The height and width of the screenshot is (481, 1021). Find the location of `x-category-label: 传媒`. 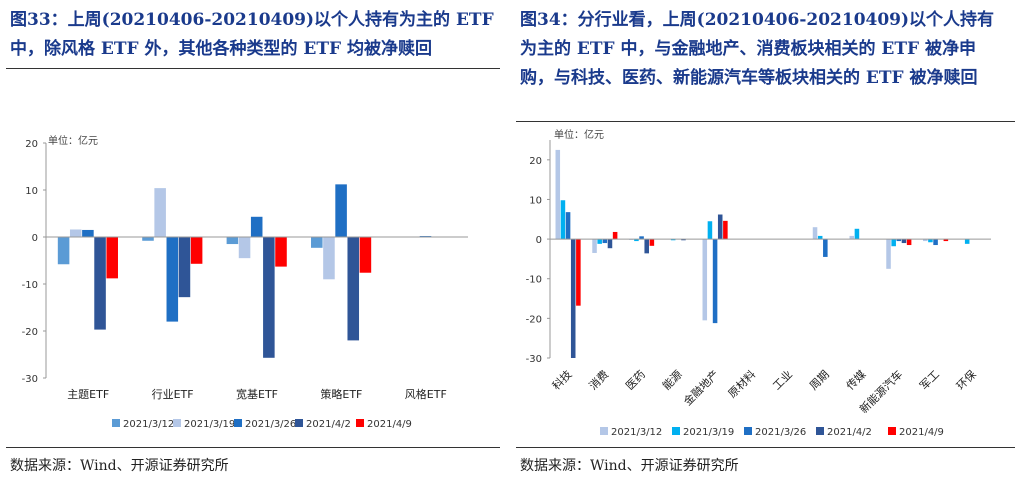

x-category-label: 传媒 is located at coordinates (856, 380).